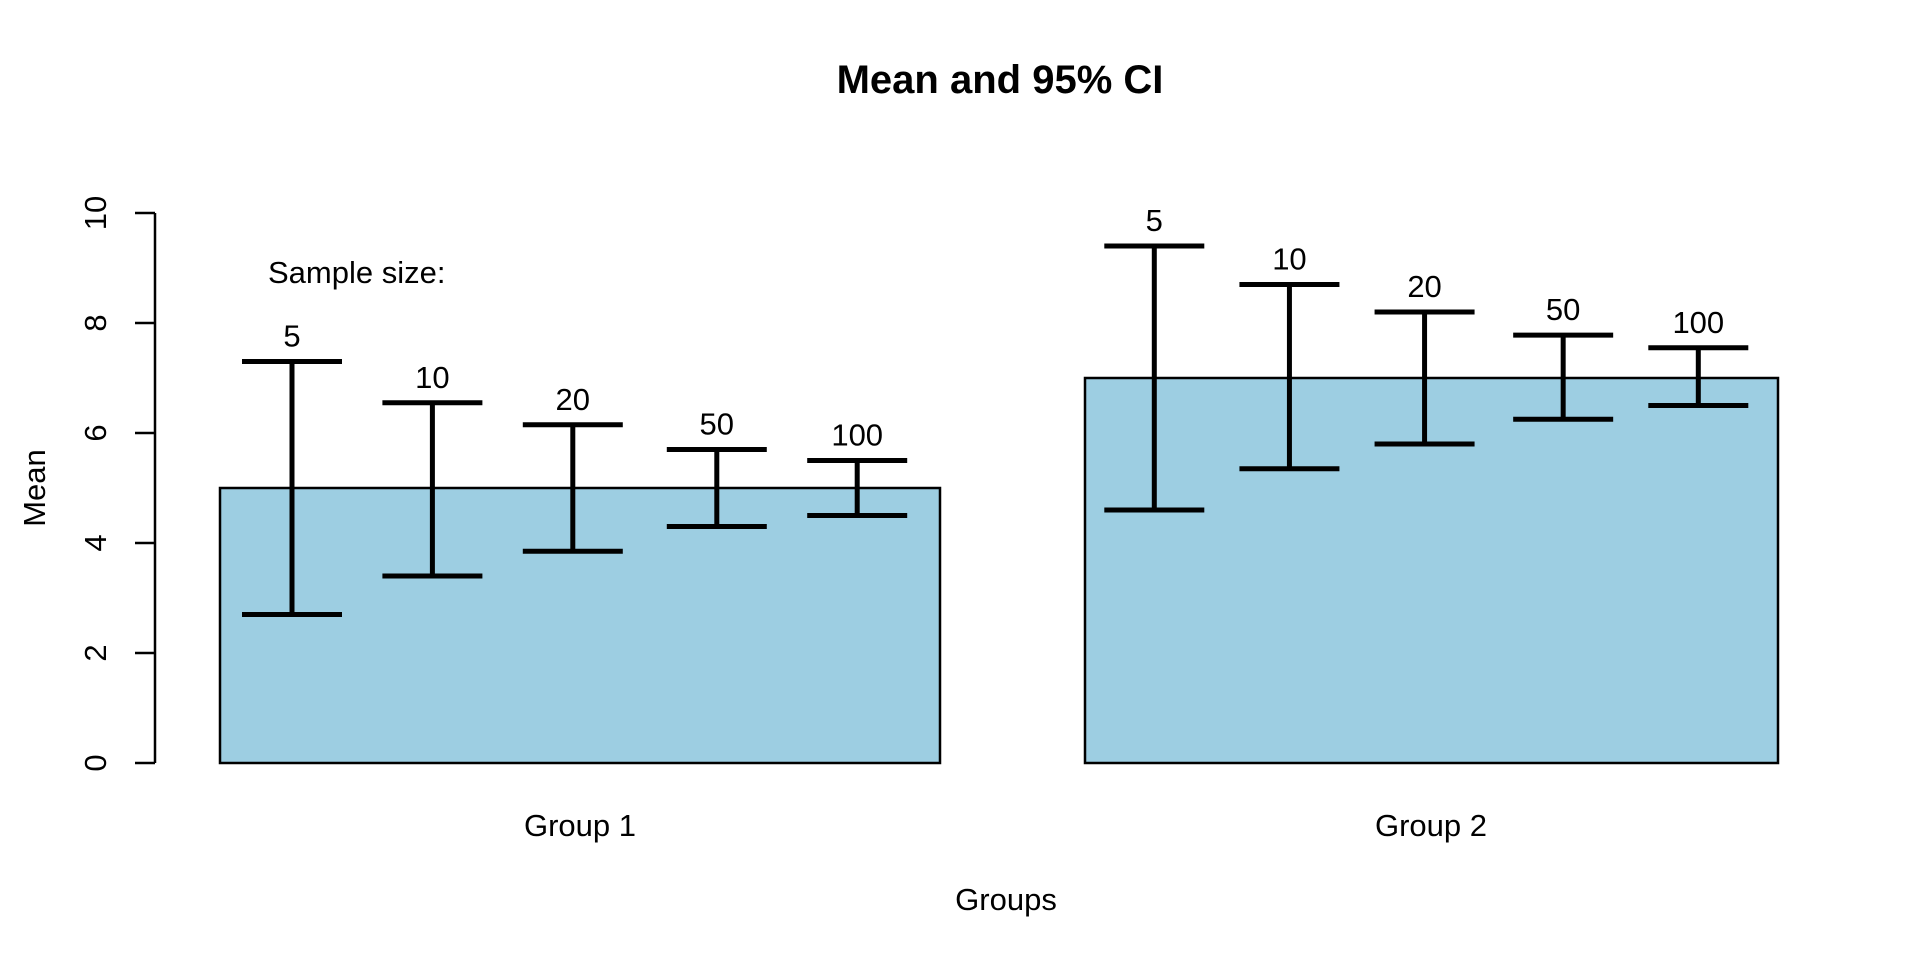 The height and width of the screenshot is (965, 1920). What do you see at coordinates (1154, 358) in the screenshot?
I see `error-bar-n5-group2: 5` at bounding box center [1154, 358].